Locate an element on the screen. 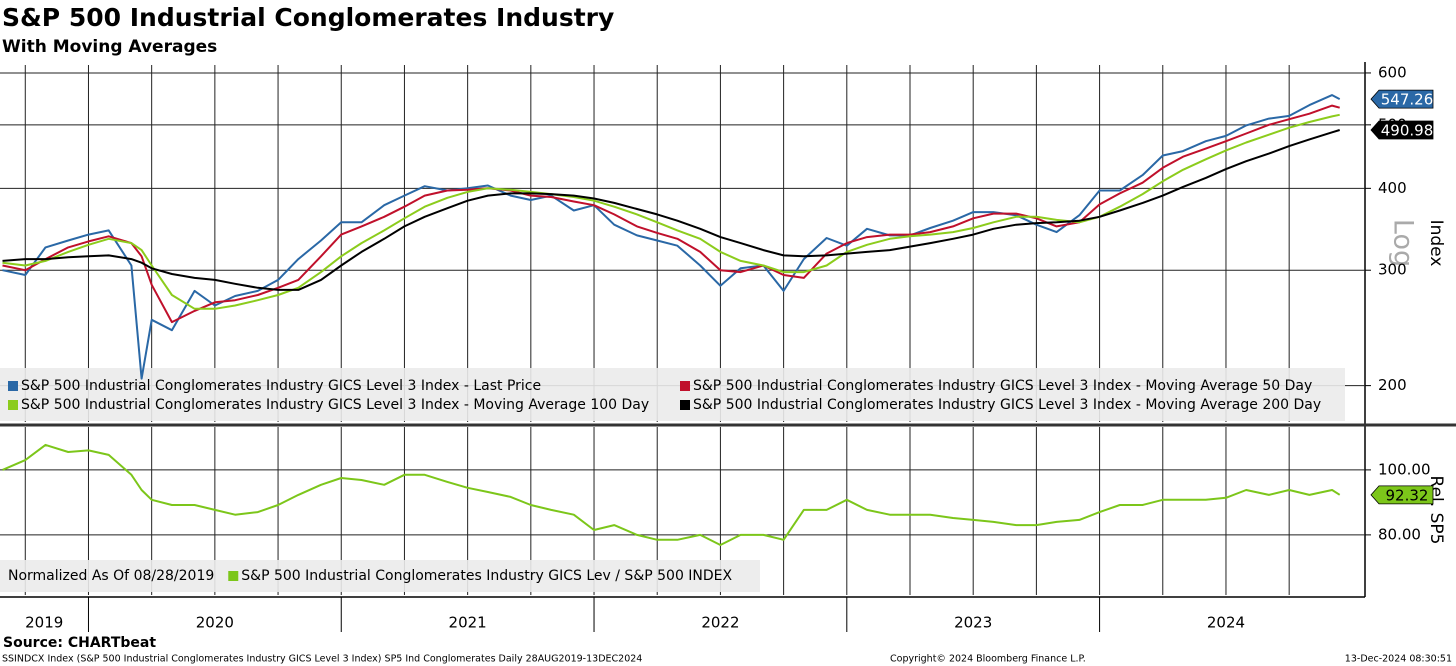 This screenshot has width=1456, height=666. x-tick-label: 2020 is located at coordinates (215, 623).